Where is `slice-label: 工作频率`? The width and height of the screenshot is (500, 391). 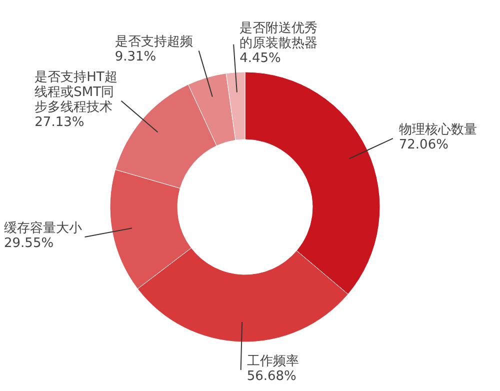
slice-label: 工作频率 is located at coordinates (272, 360).